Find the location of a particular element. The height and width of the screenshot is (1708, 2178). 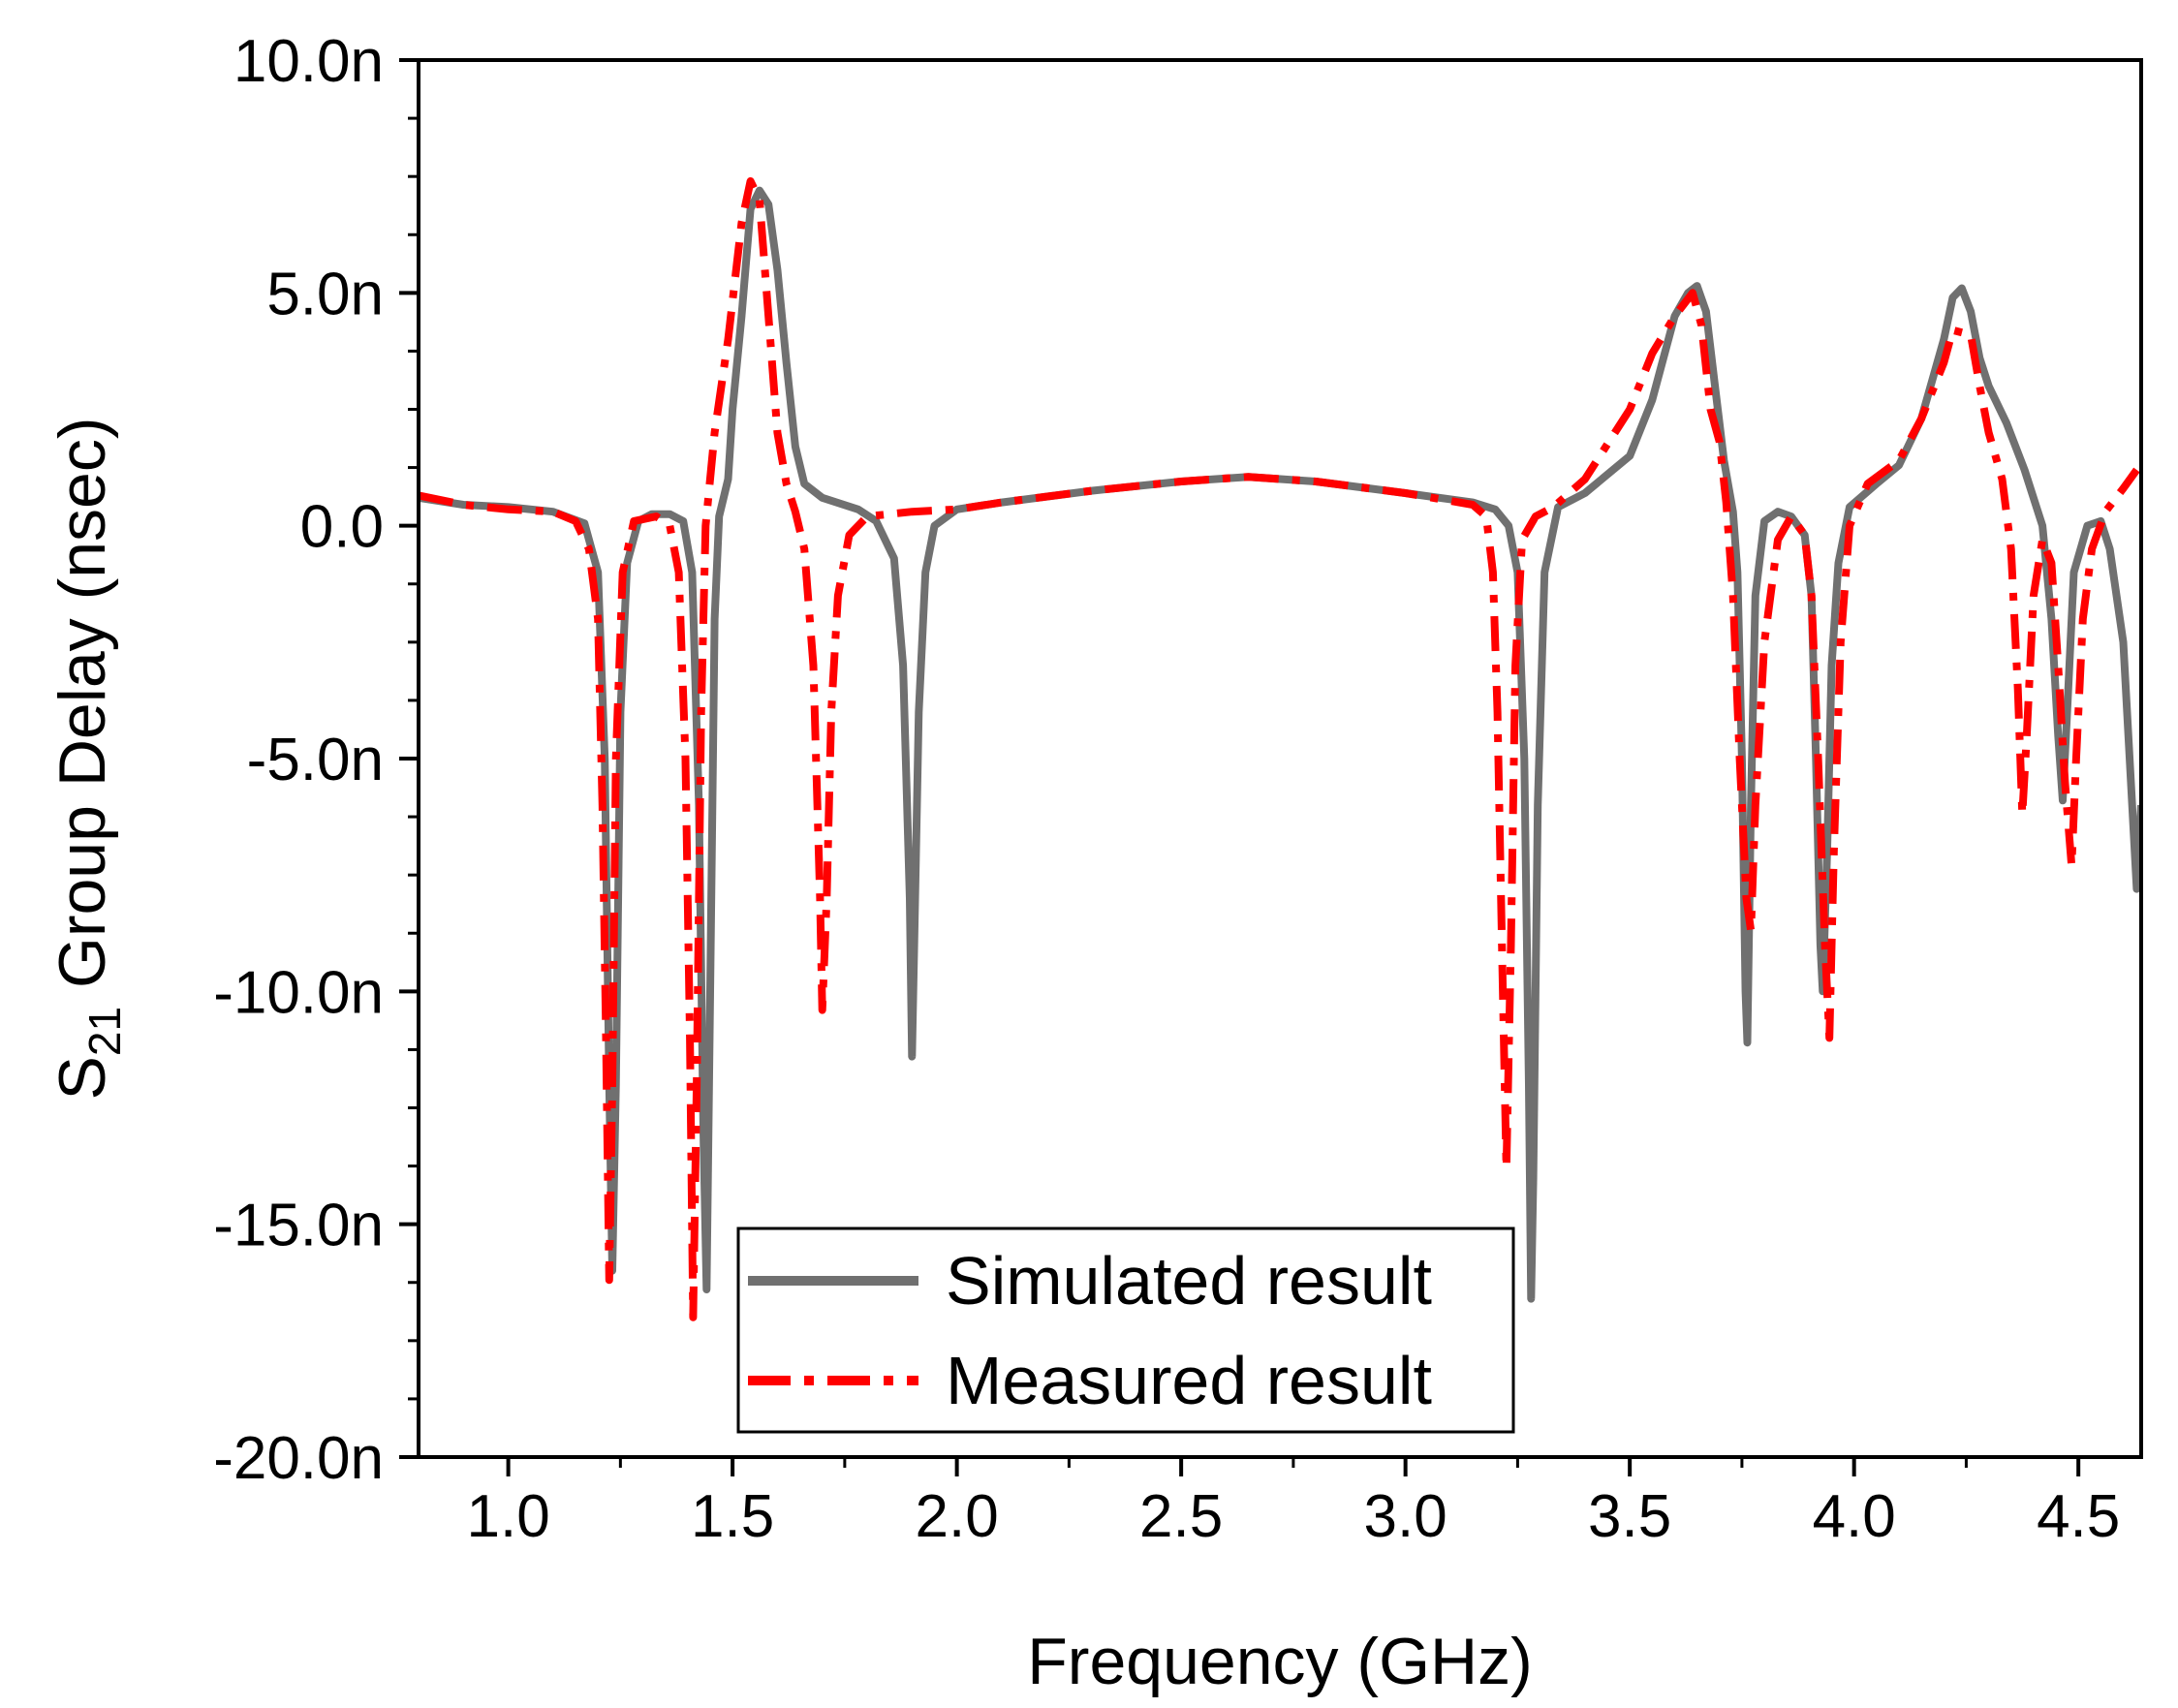

x-tick-label: 4.0 is located at coordinates (1854, 1516).